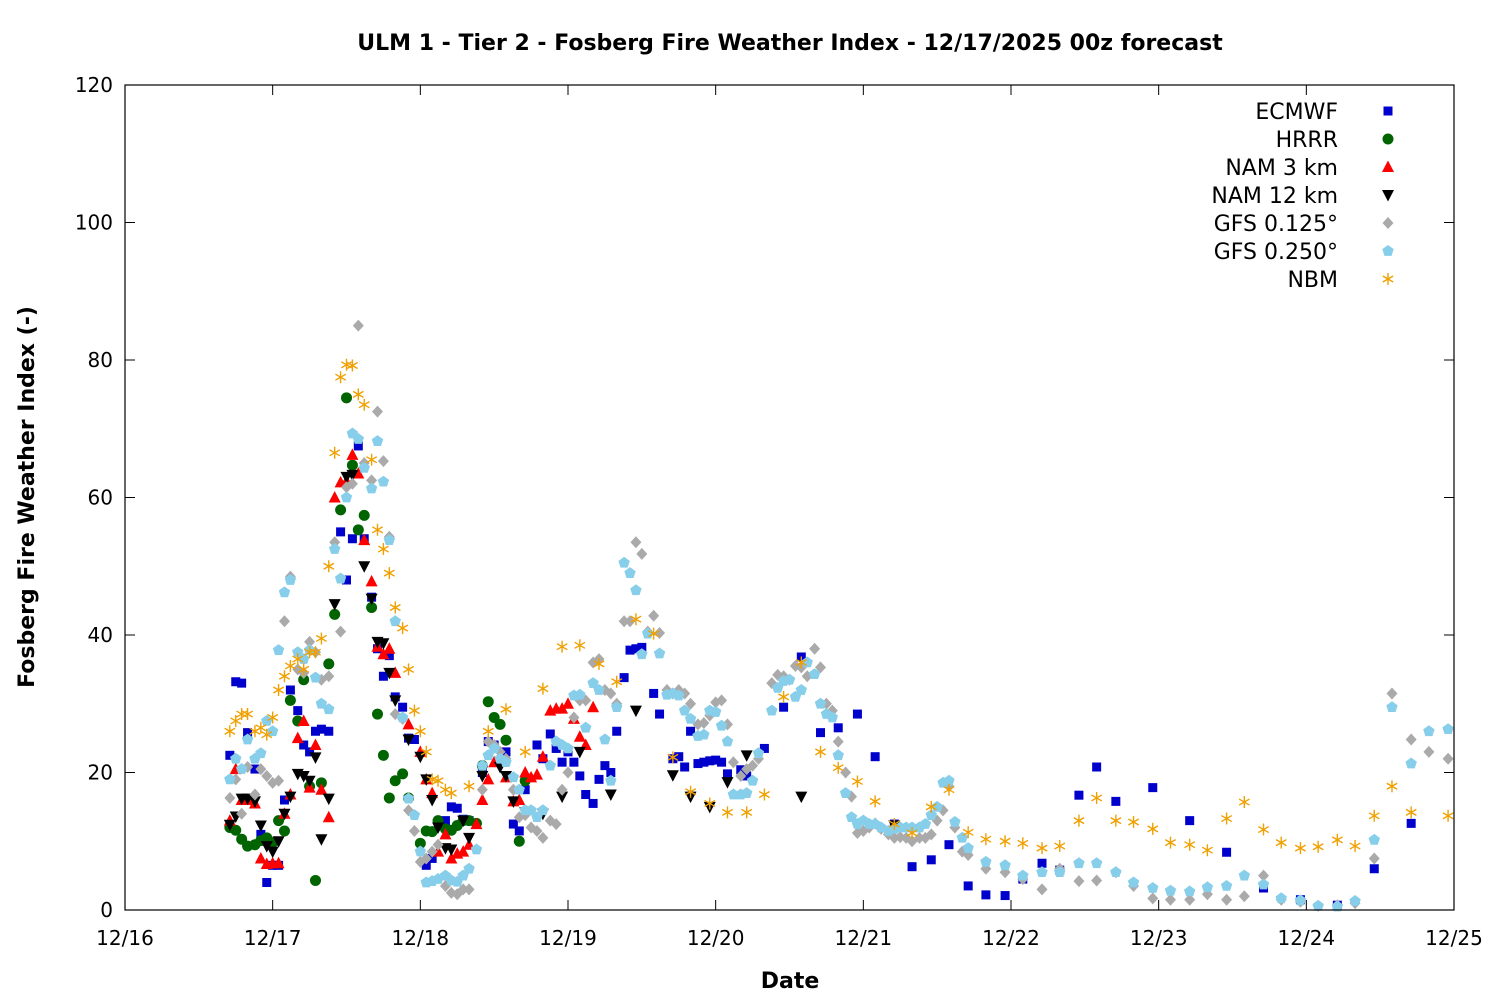 The height and width of the screenshot is (1000, 1500). Describe the element at coordinates (568, 938) in the screenshot. I see `x-tick-label: 12/19` at that location.